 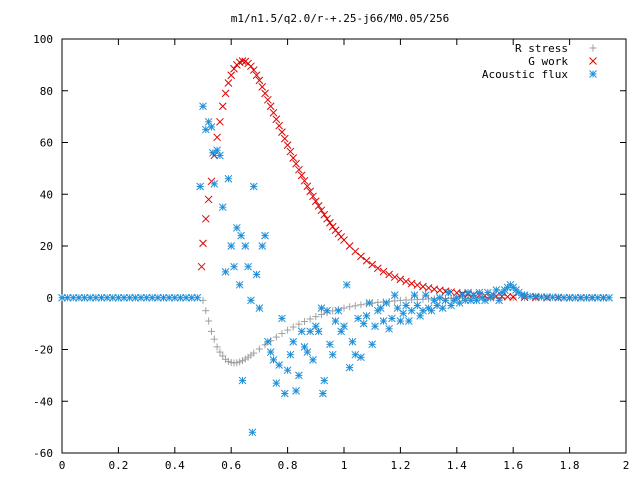 I want to click on y-tick-label: -60, so click(x=43, y=453).